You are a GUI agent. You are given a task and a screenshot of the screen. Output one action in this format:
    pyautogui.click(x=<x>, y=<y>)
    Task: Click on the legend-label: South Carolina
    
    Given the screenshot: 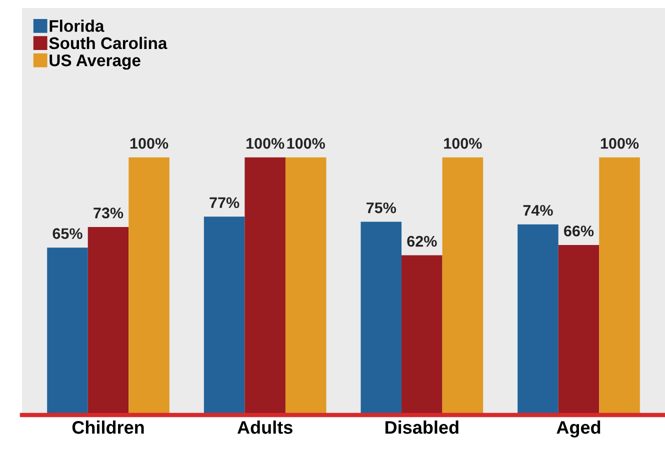 What is the action you would take?
    pyautogui.click(x=108, y=43)
    